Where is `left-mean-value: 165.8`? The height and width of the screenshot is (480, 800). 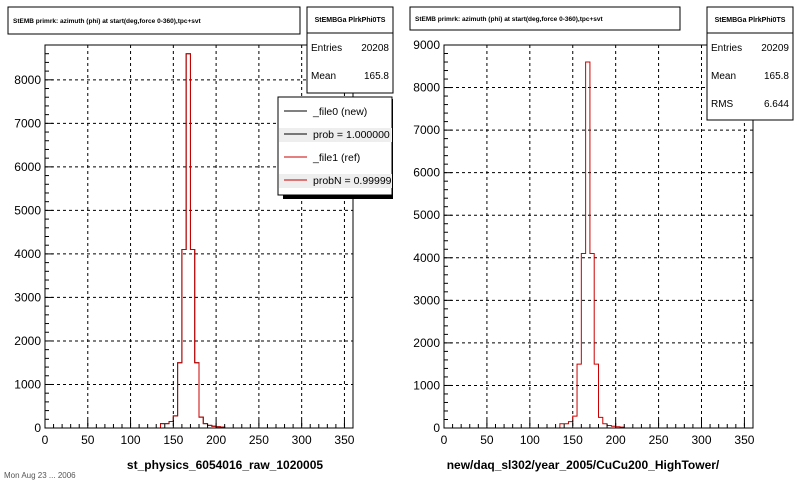 left-mean-value: 165.8 is located at coordinates (376, 76).